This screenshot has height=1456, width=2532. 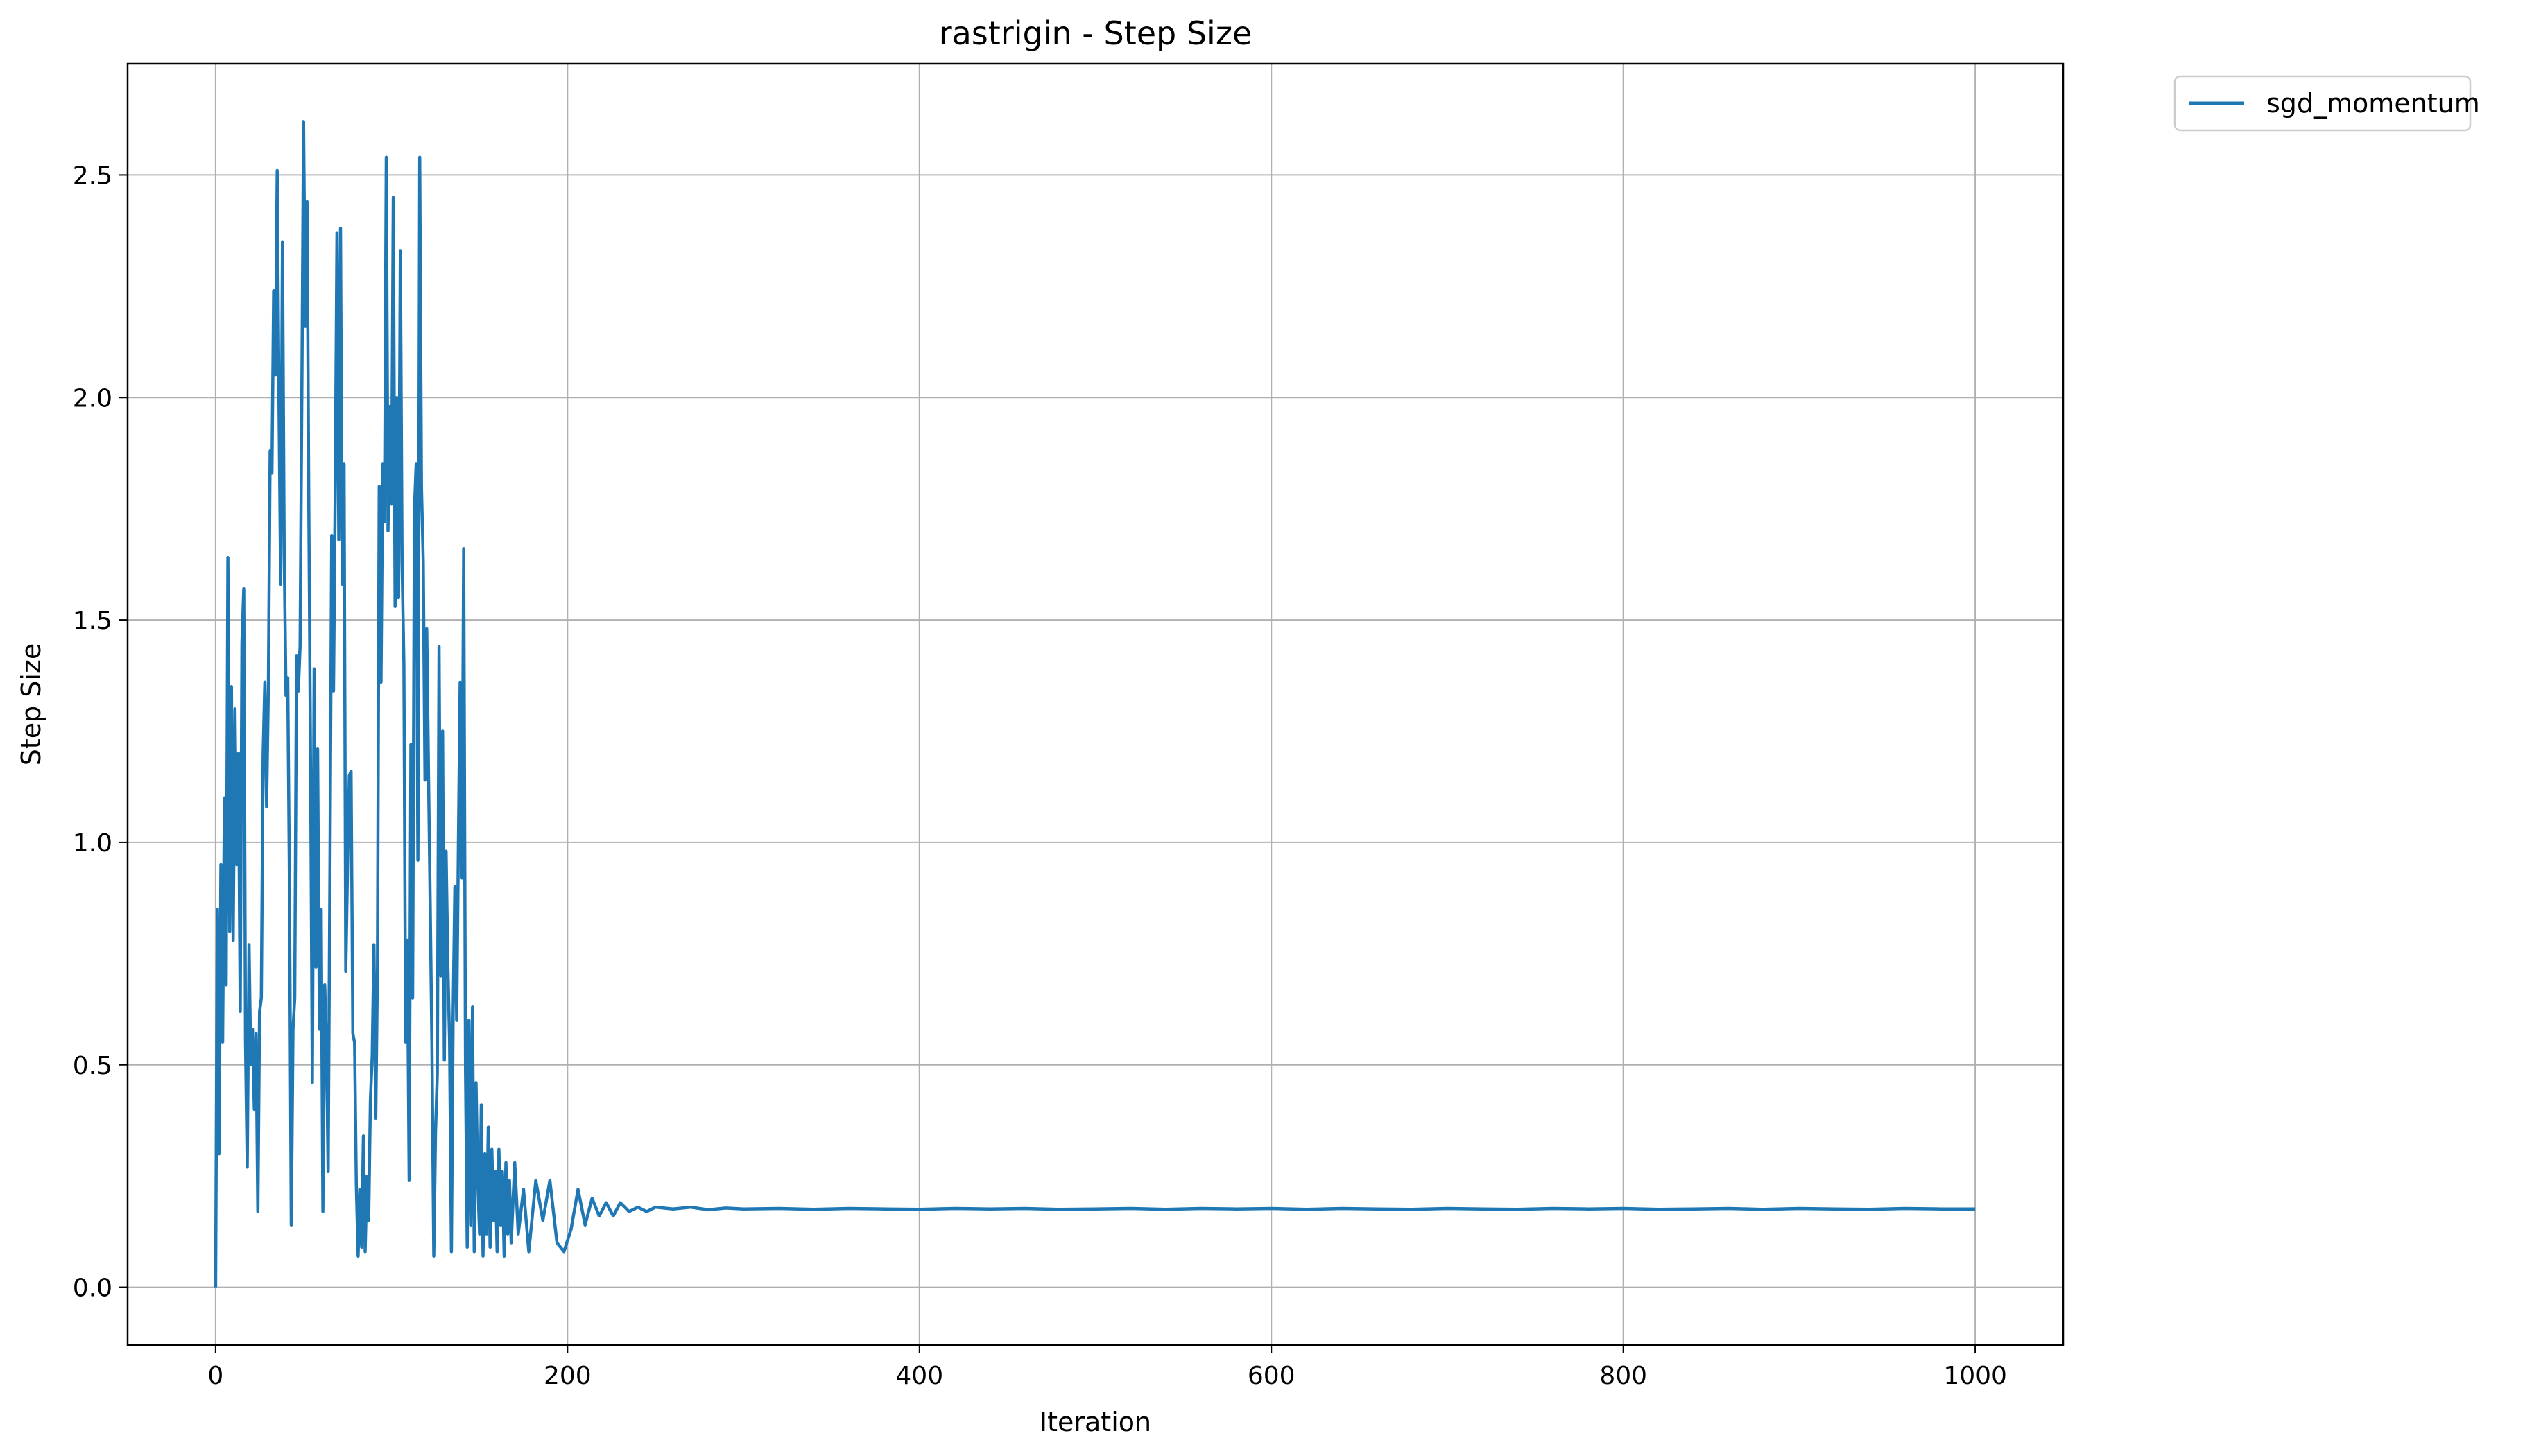 I want to click on y-tick-label: 1.0, so click(x=92, y=843).